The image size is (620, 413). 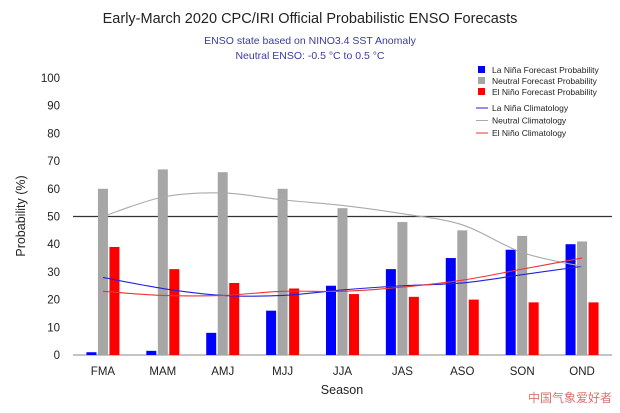 What do you see at coordinates (53, 245) in the screenshot?
I see `y-tick-label: 40` at bounding box center [53, 245].